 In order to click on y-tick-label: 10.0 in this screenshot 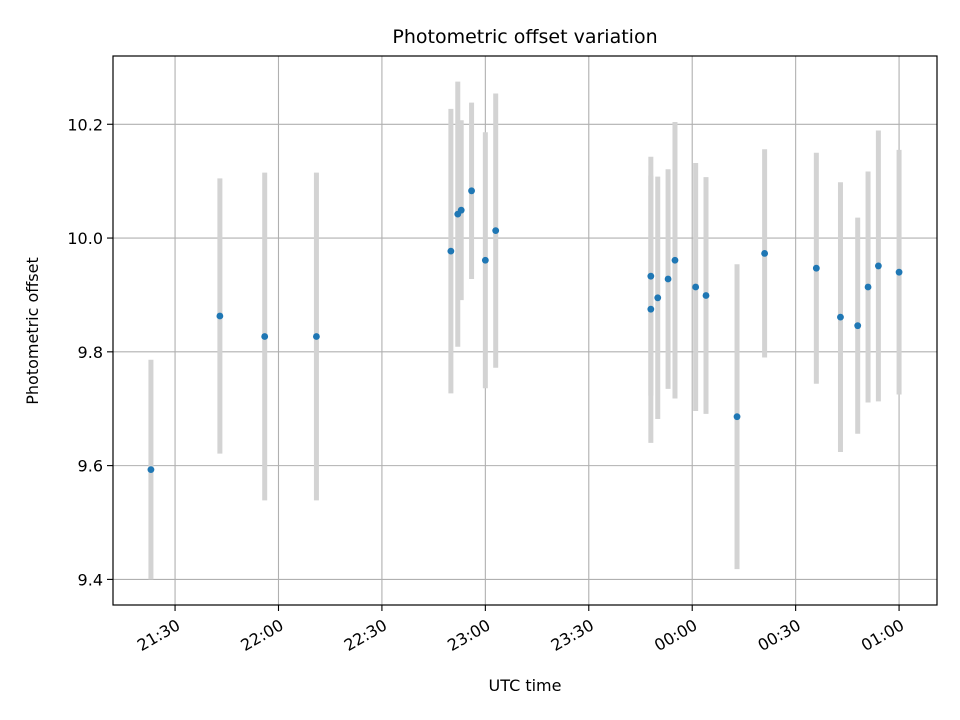, I will do `click(85, 238)`.